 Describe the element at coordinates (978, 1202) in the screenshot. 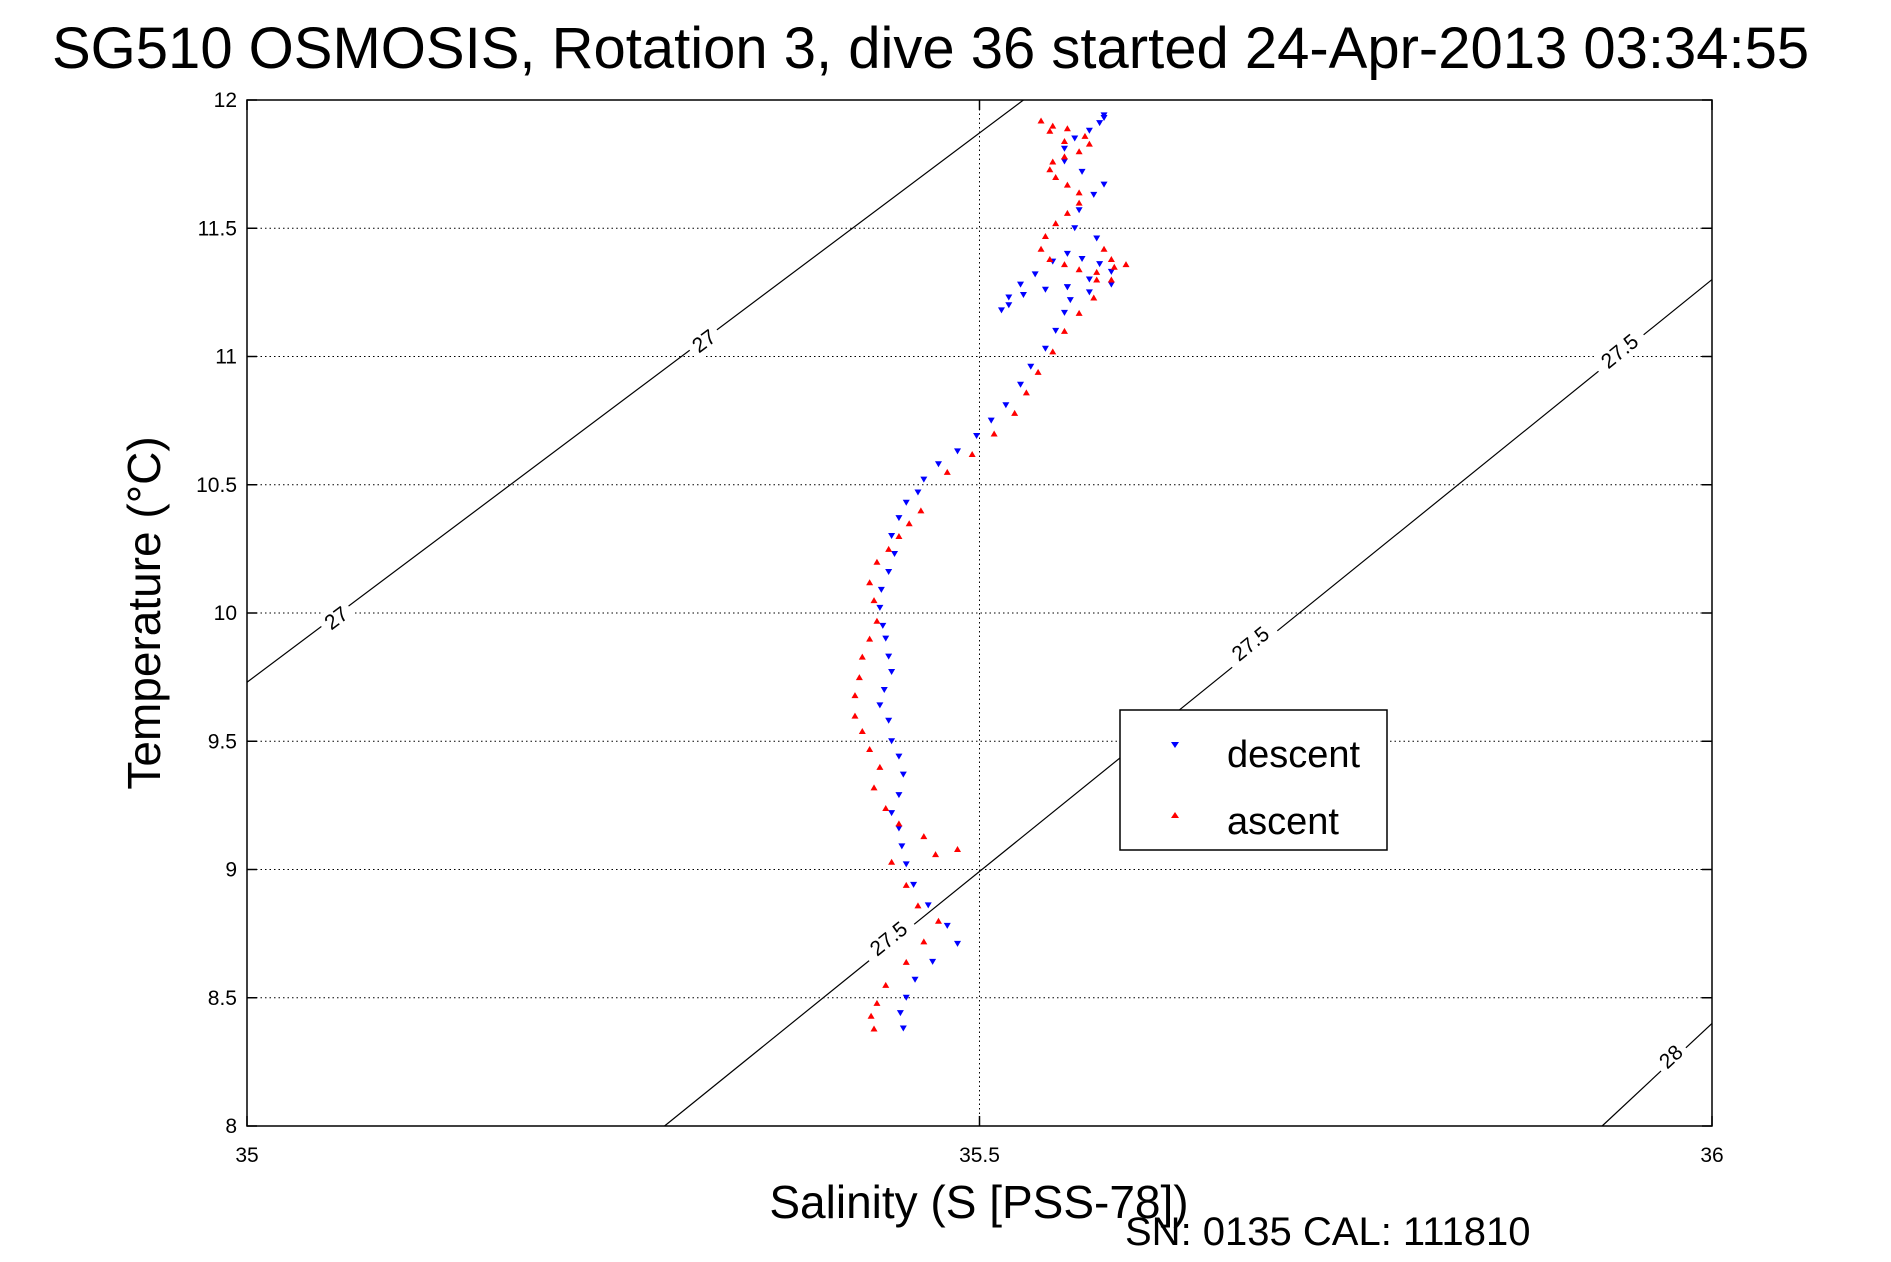

I see `x-axis-label: Salinity (S [PSS-78])` at that location.